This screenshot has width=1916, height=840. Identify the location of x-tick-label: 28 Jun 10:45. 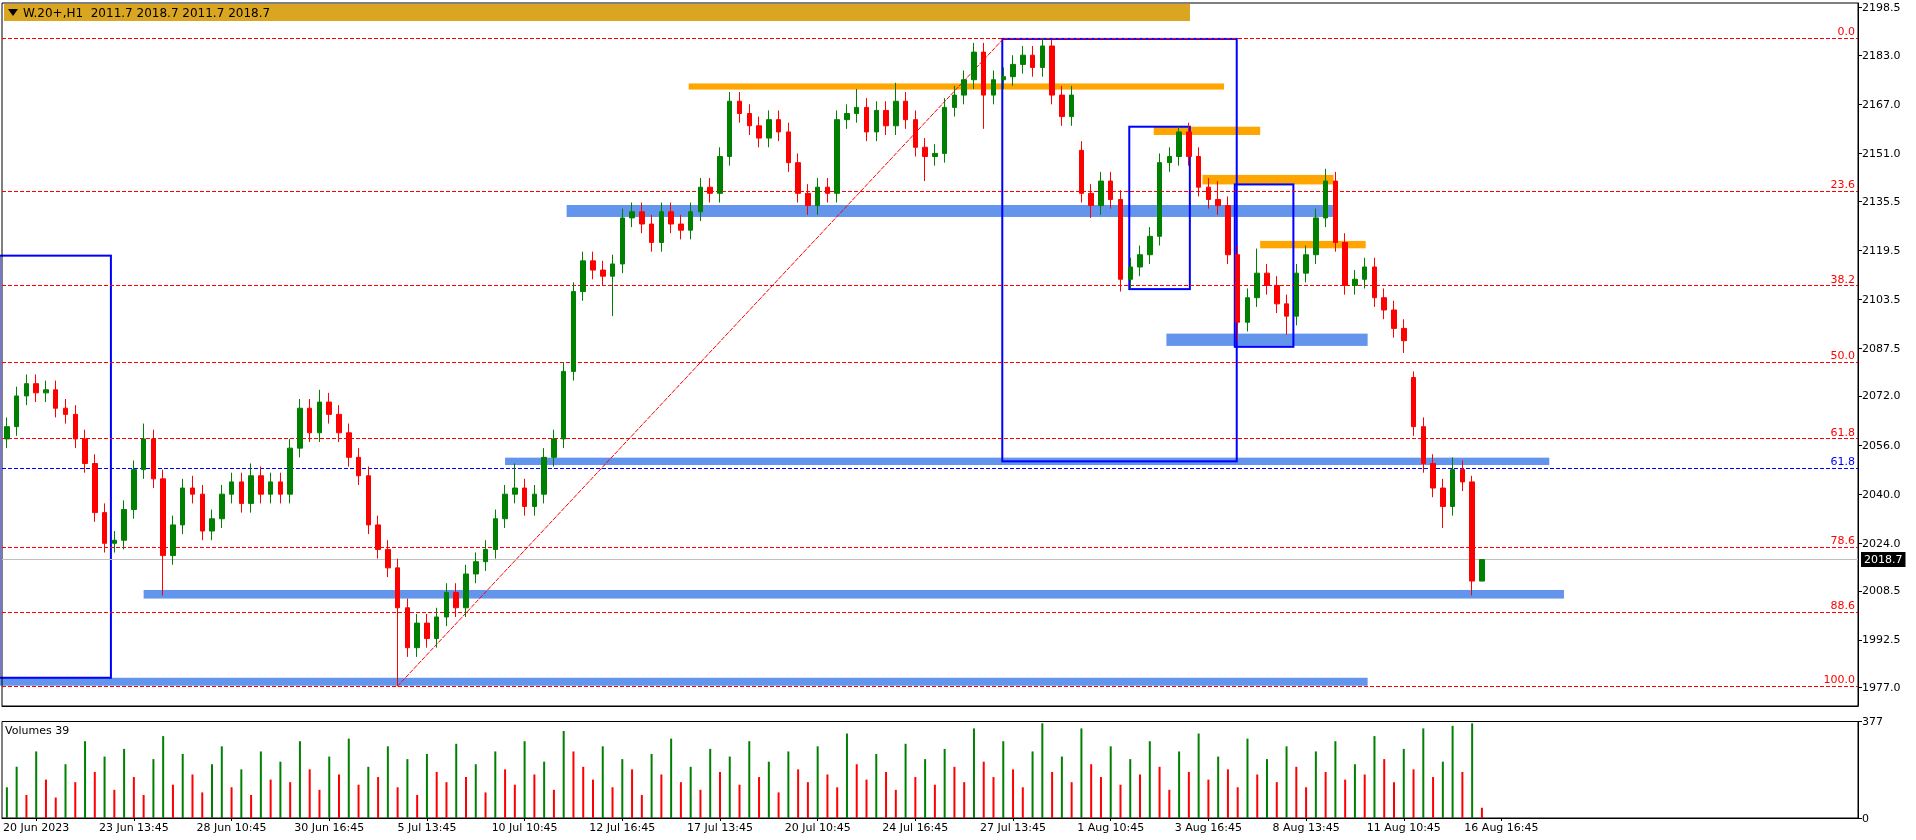
(231, 827).